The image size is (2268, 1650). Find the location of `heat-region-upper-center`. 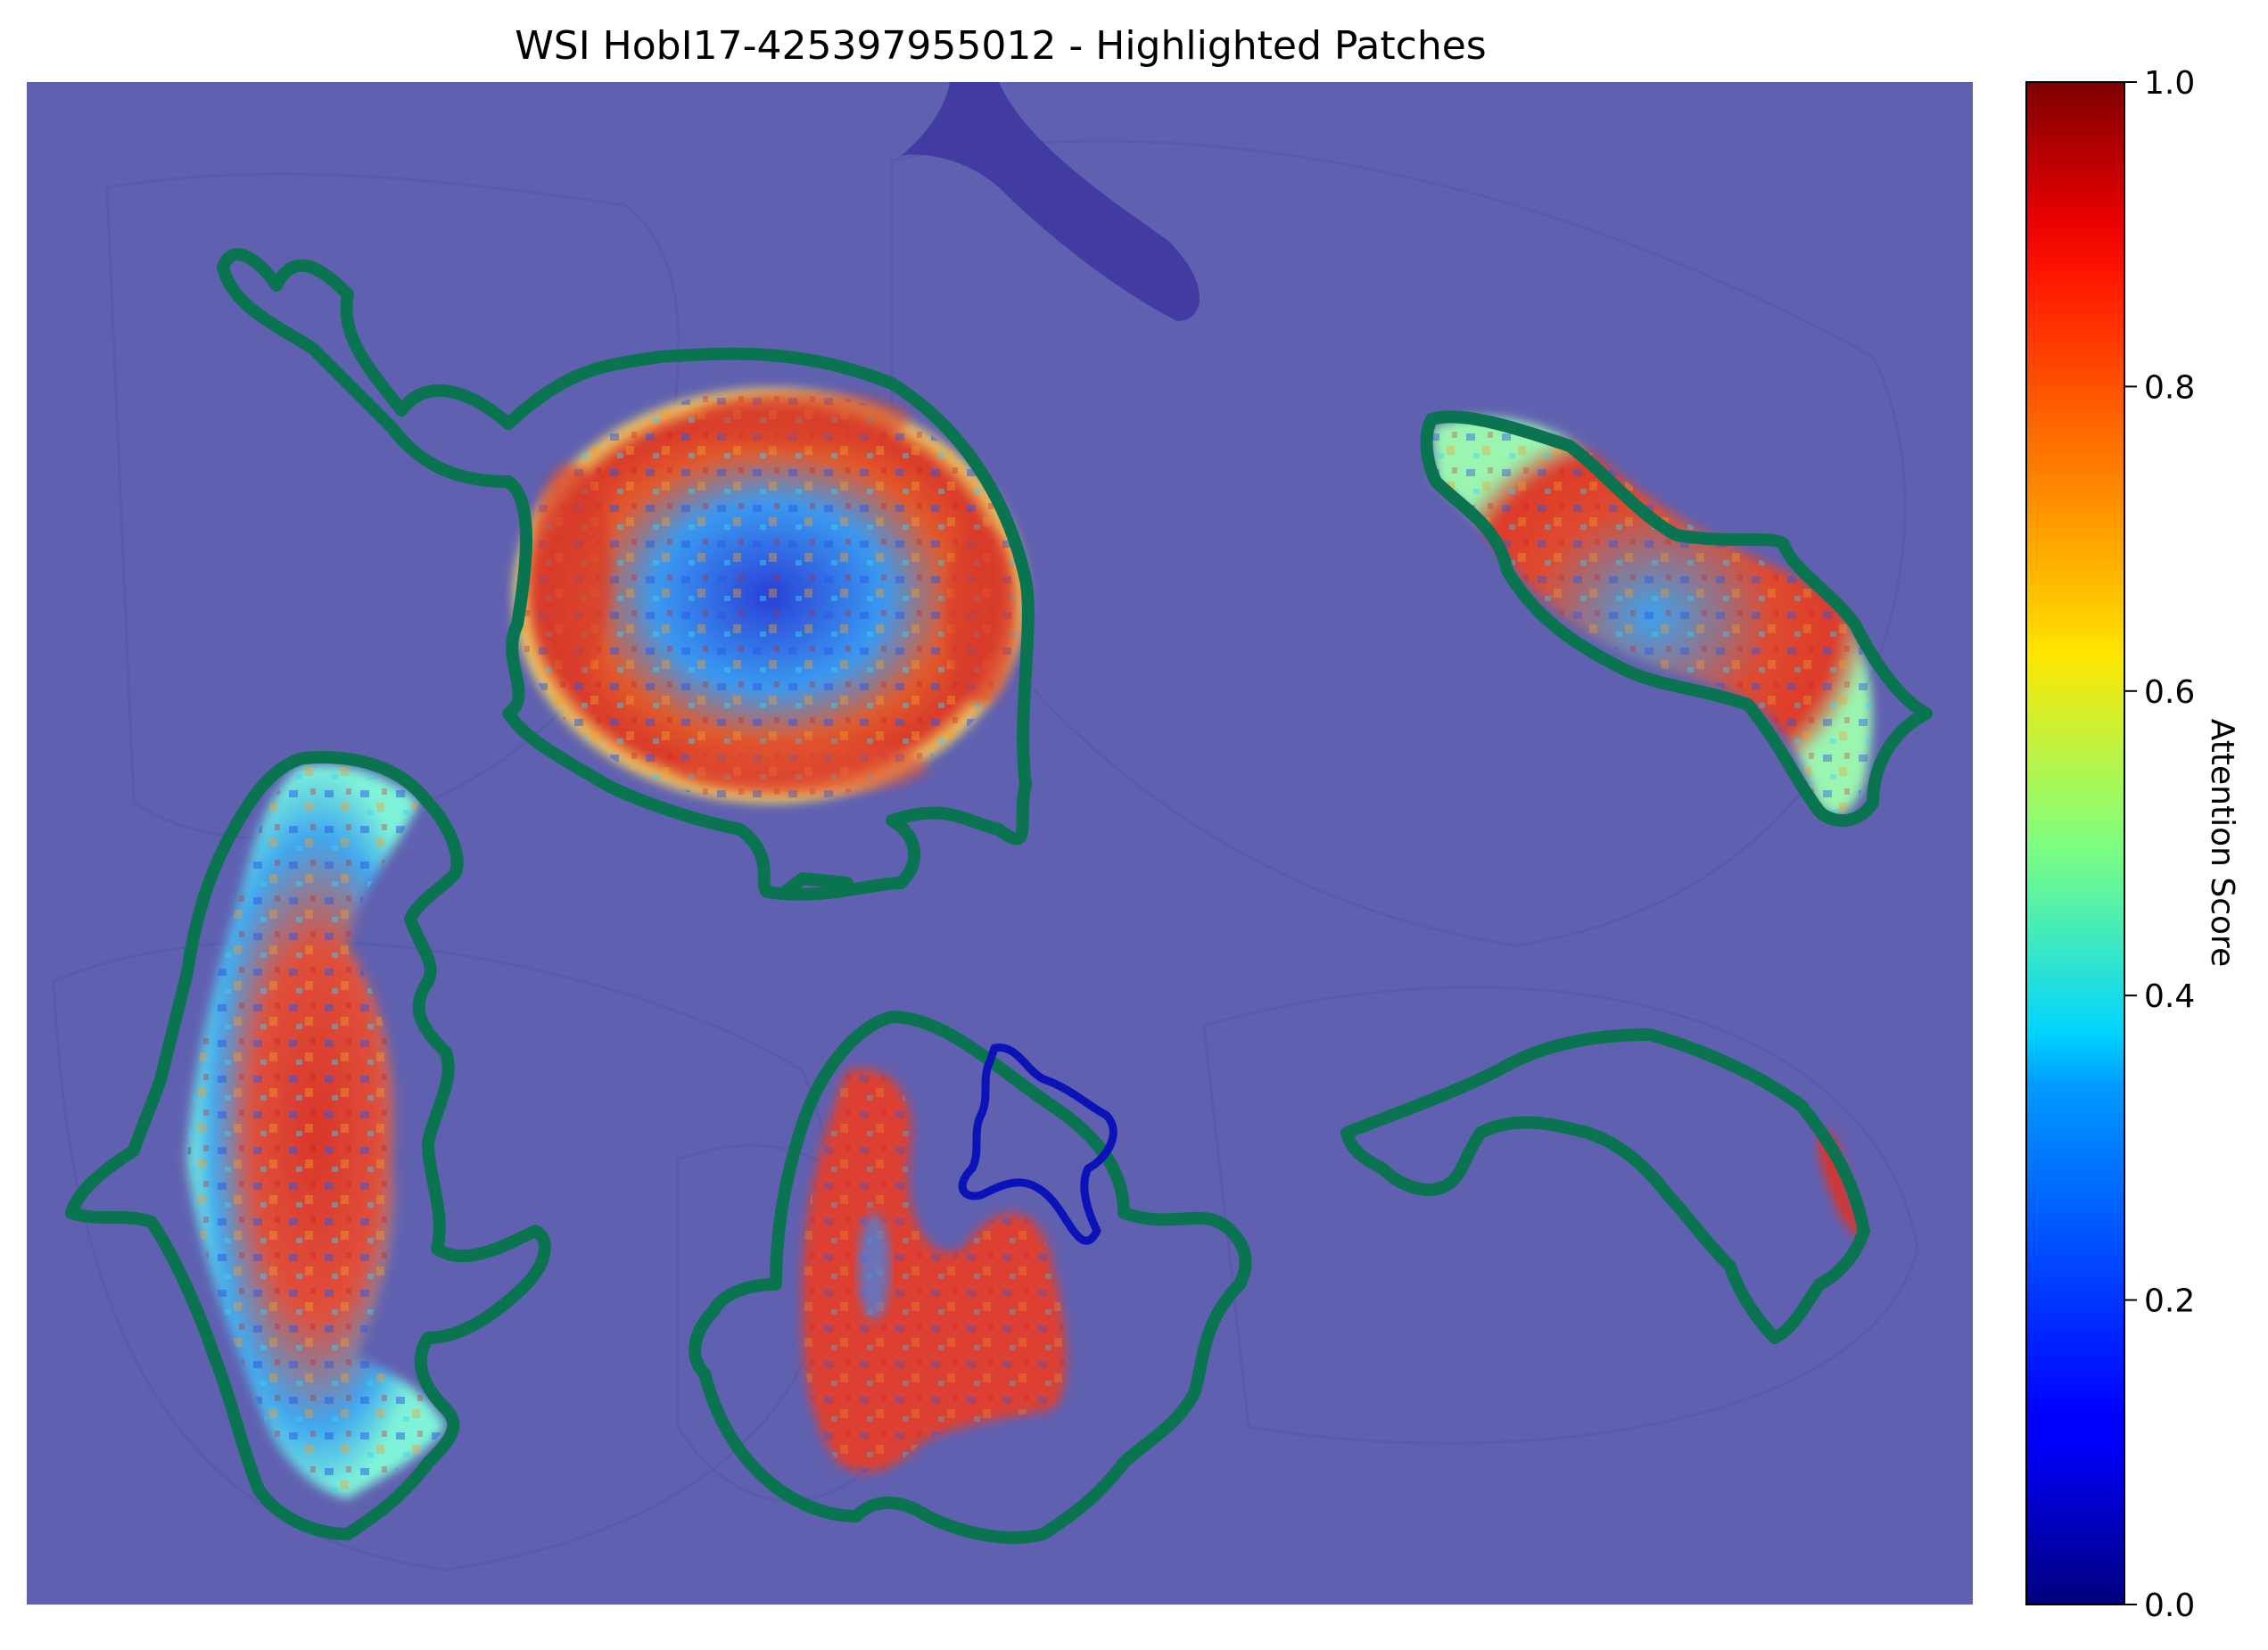

heat-region-upper-center is located at coordinates (770, 596).